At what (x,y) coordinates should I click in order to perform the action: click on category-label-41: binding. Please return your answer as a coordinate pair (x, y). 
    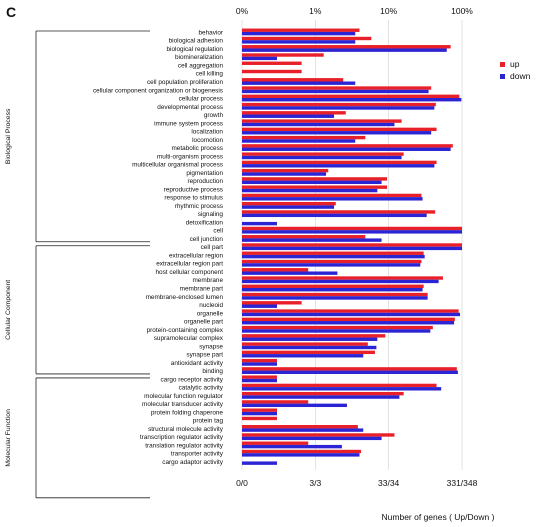
    Looking at the image, I should click on (212, 371).